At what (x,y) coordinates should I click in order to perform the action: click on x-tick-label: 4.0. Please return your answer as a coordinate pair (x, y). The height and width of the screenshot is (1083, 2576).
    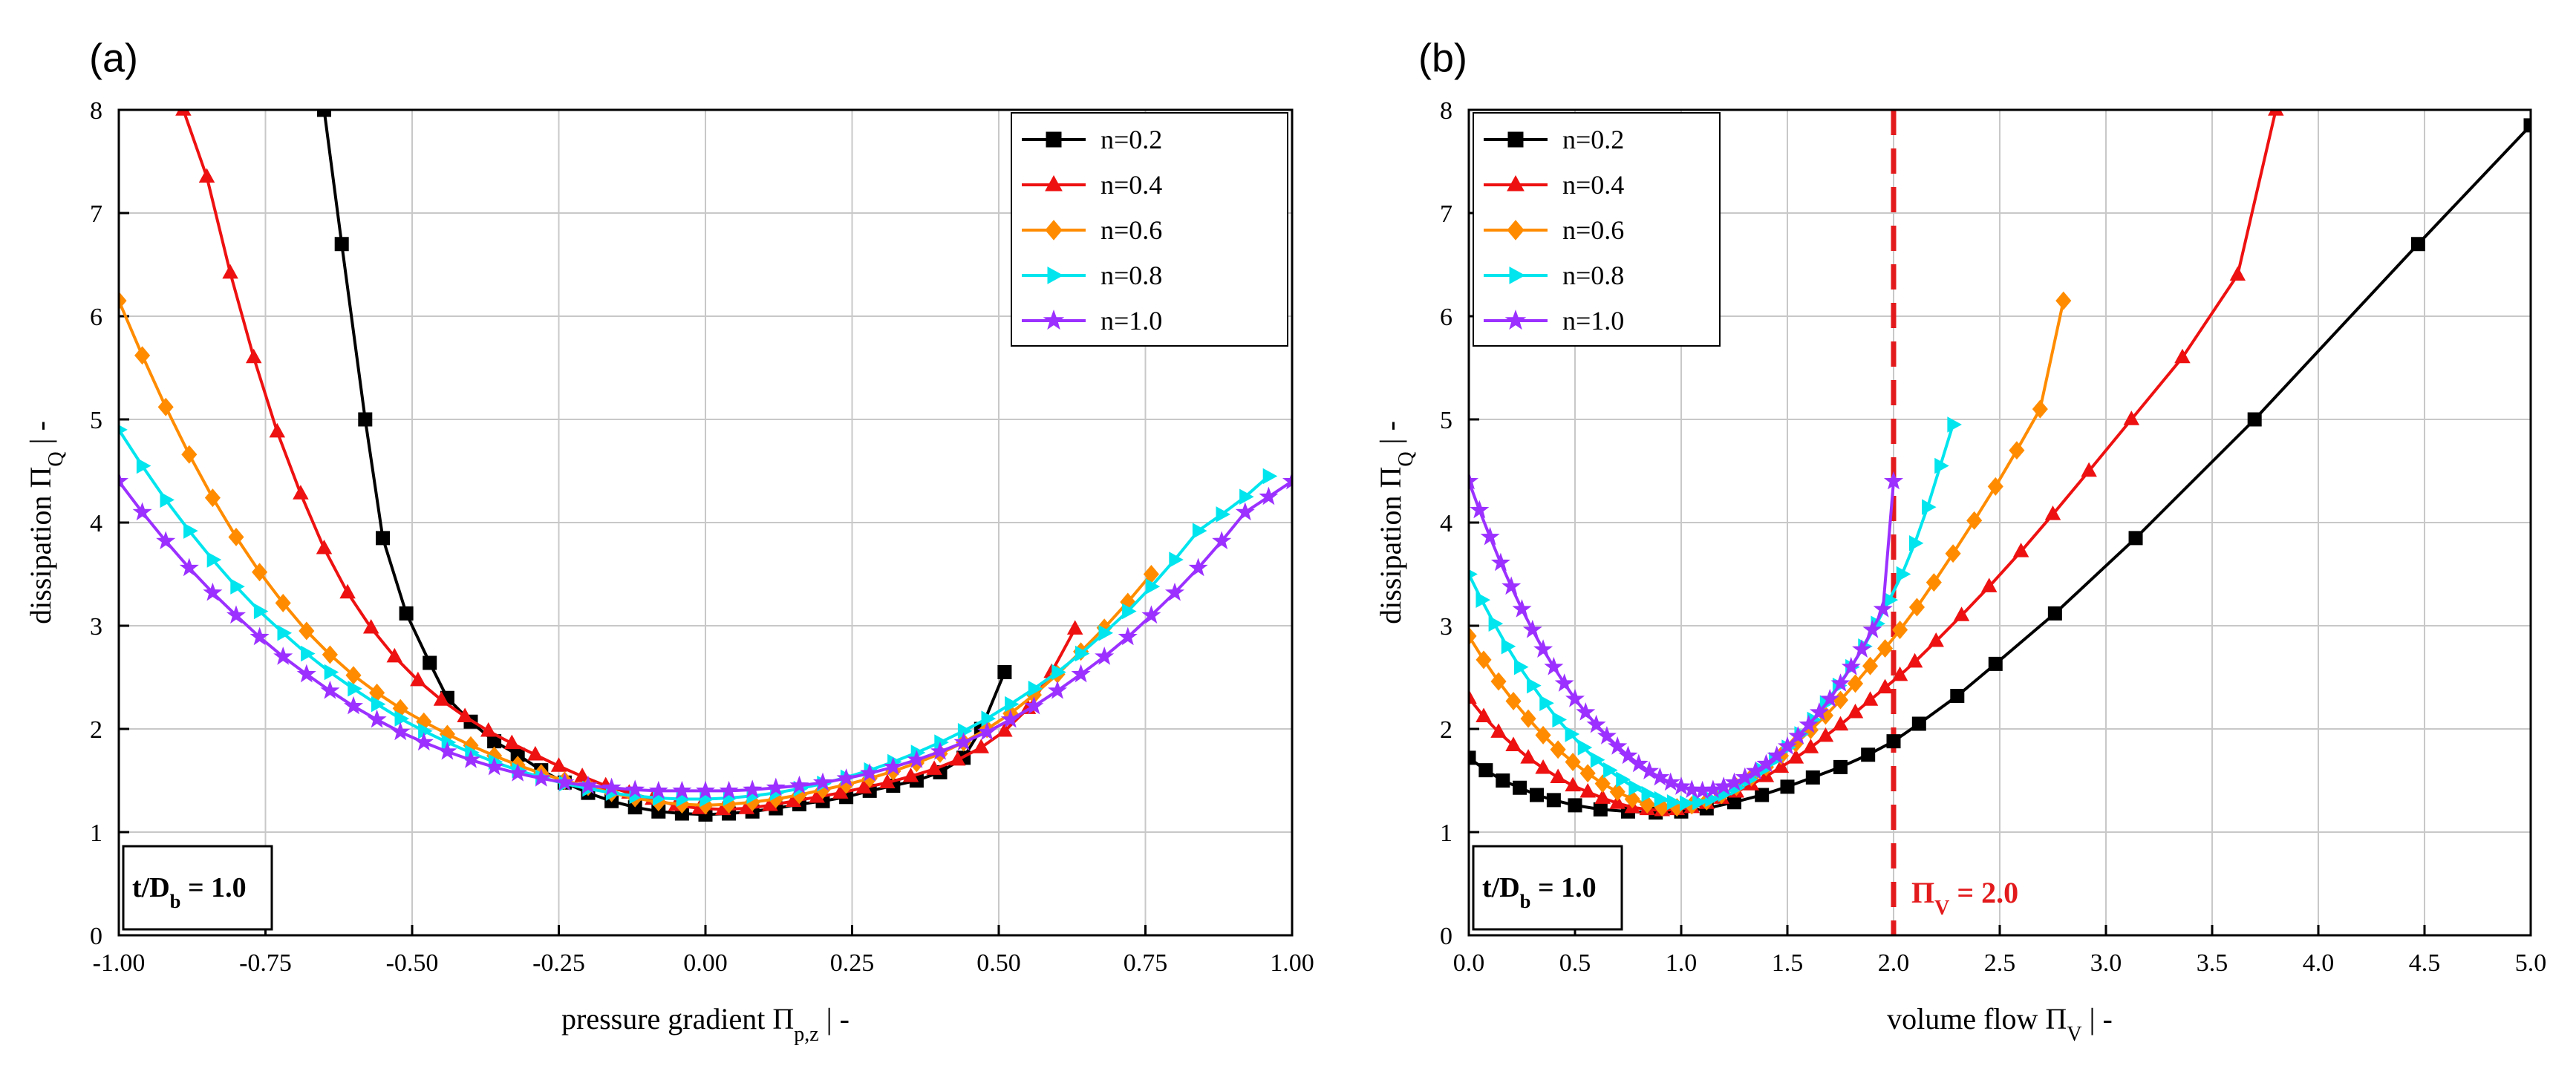
    Looking at the image, I should click on (2319, 963).